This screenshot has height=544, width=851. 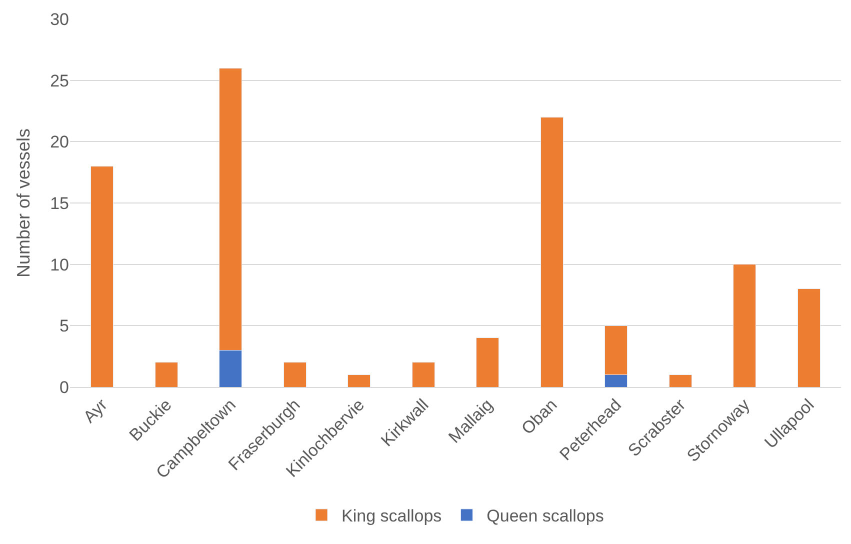 I want to click on y-axis-title: Number of vessels, so click(x=23, y=203).